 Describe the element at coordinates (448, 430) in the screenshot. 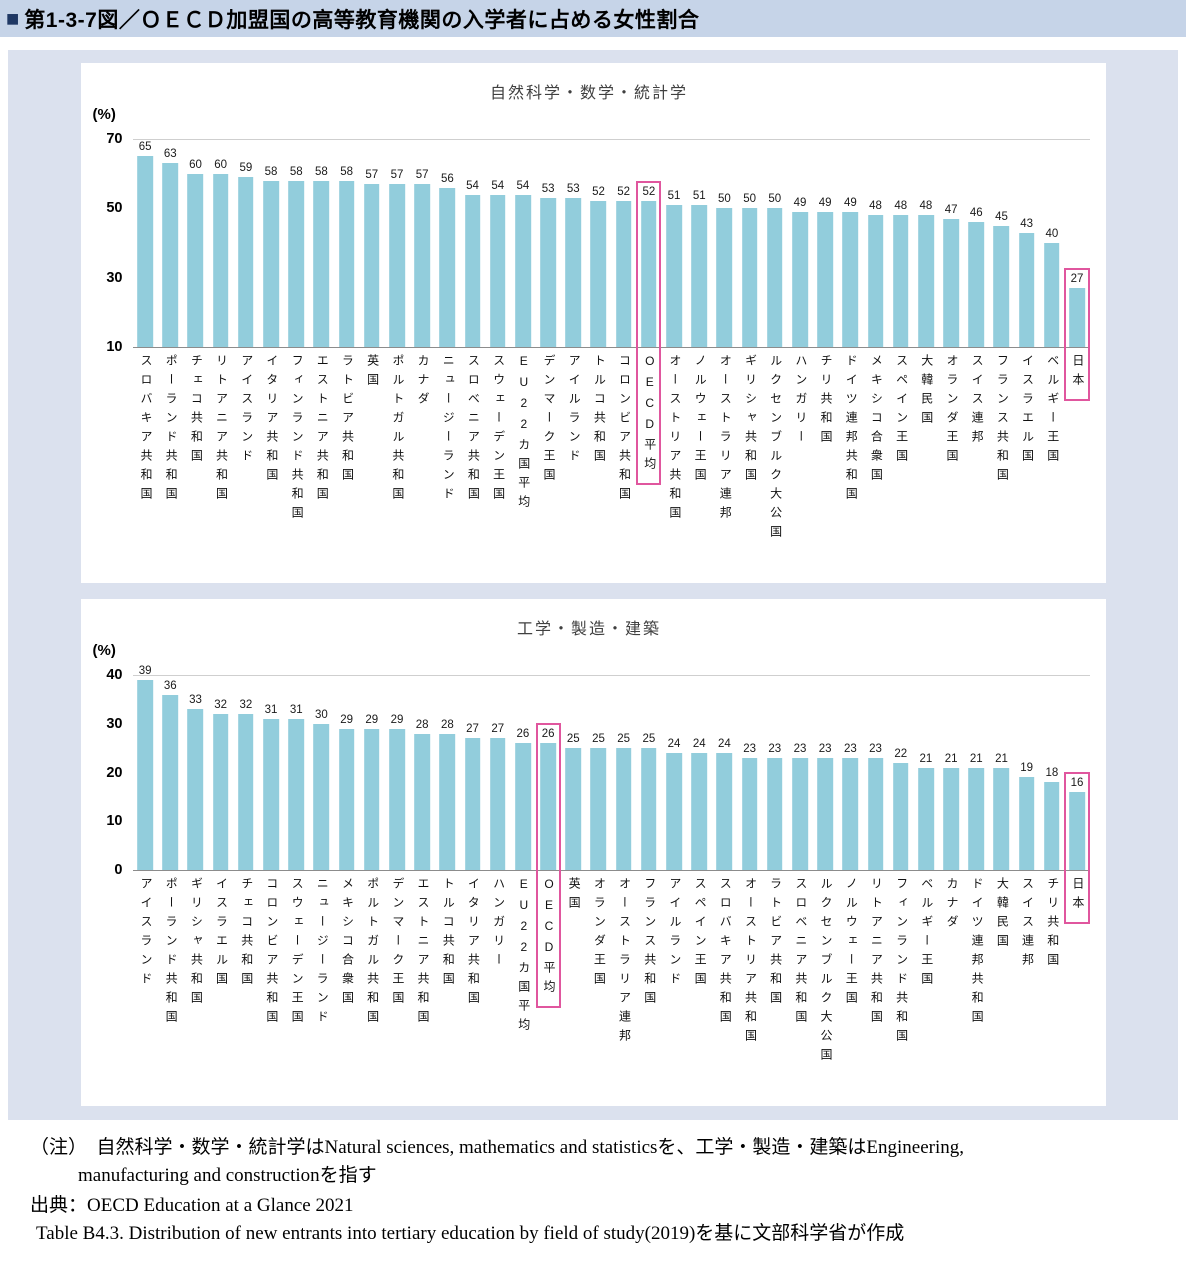

I see `category-label: ニュージーランド` at that location.